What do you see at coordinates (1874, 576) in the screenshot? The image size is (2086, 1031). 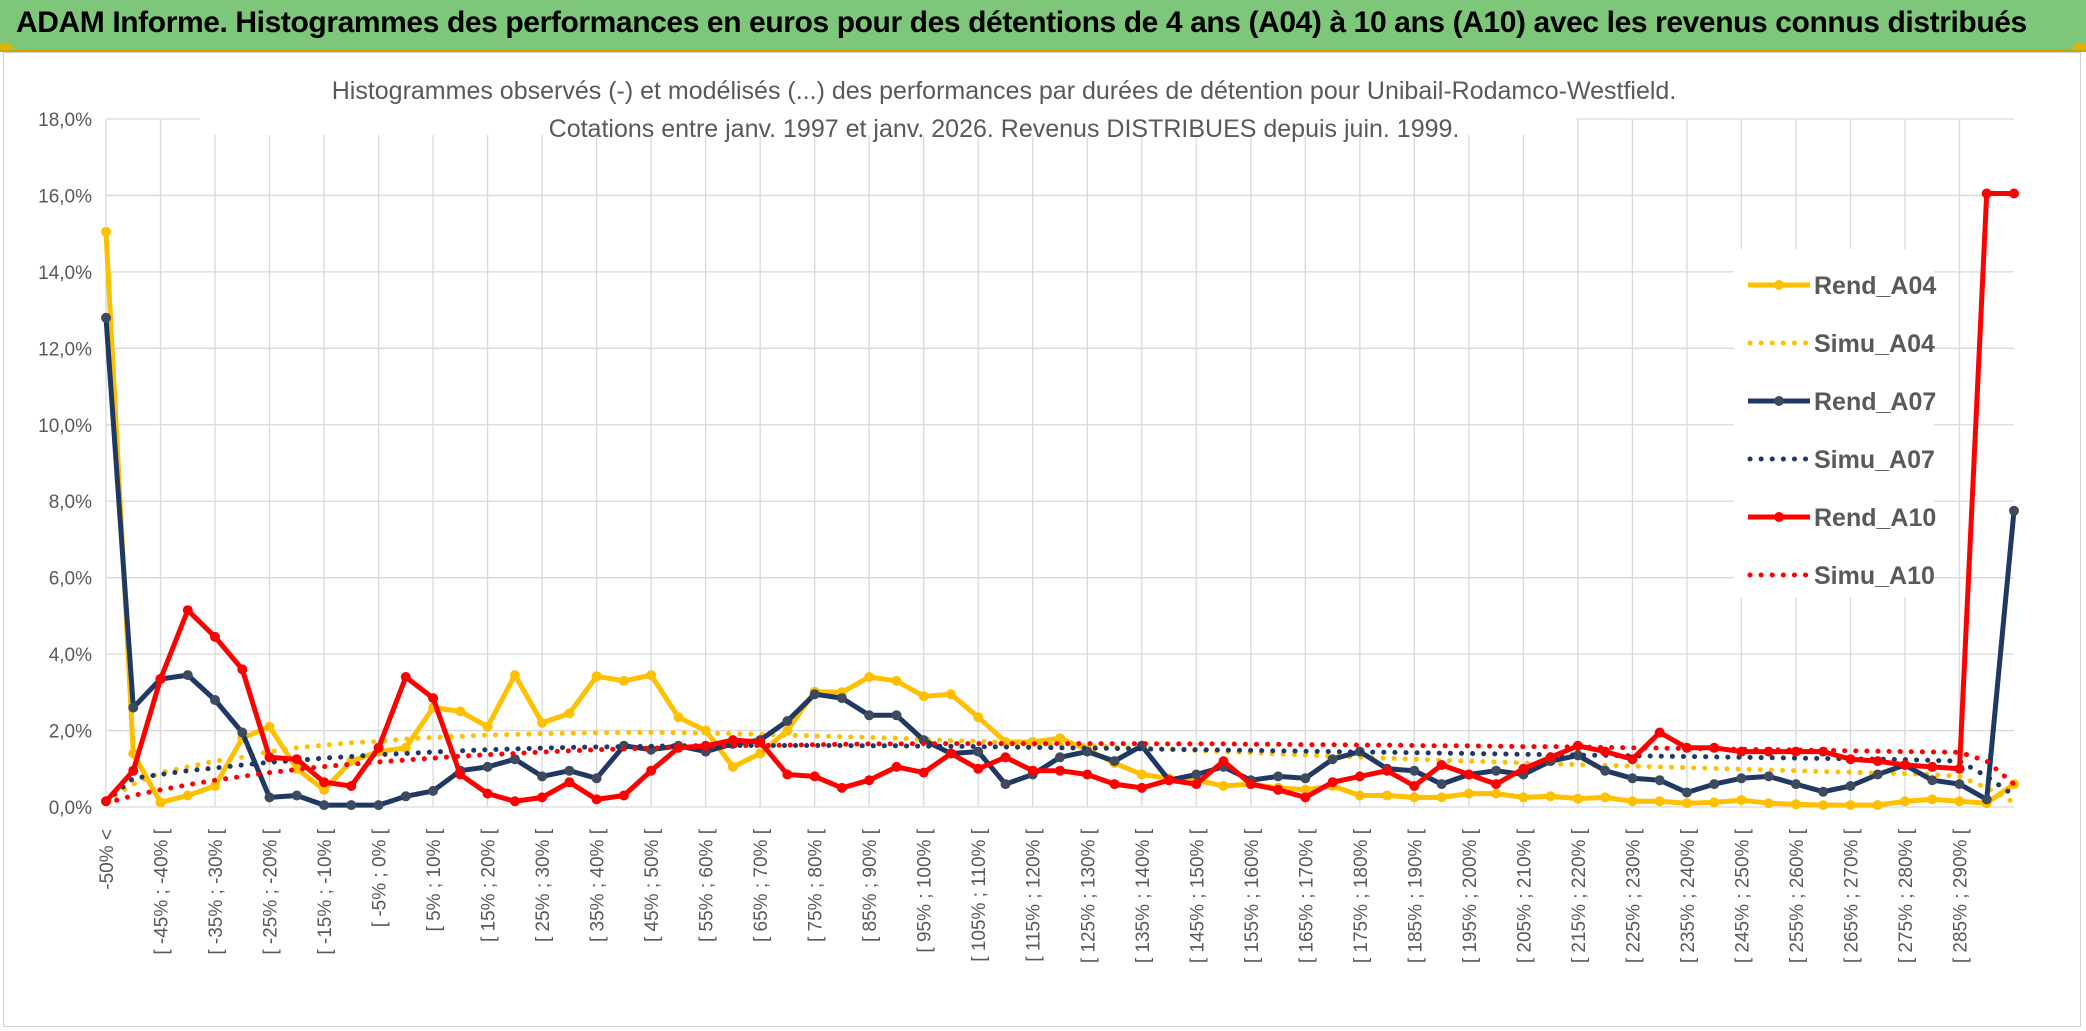 I see `legend-label: Simu_A10` at bounding box center [1874, 576].